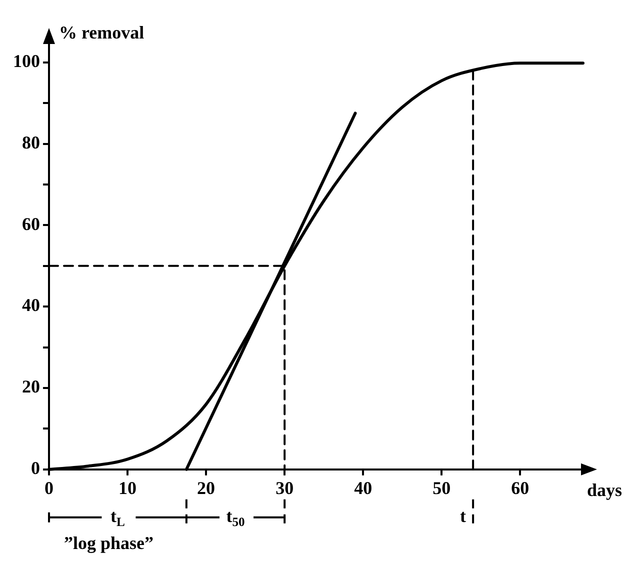 The width and height of the screenshot is (638, 573). I want to click on y-tick-label: 0, so click(35, 468).